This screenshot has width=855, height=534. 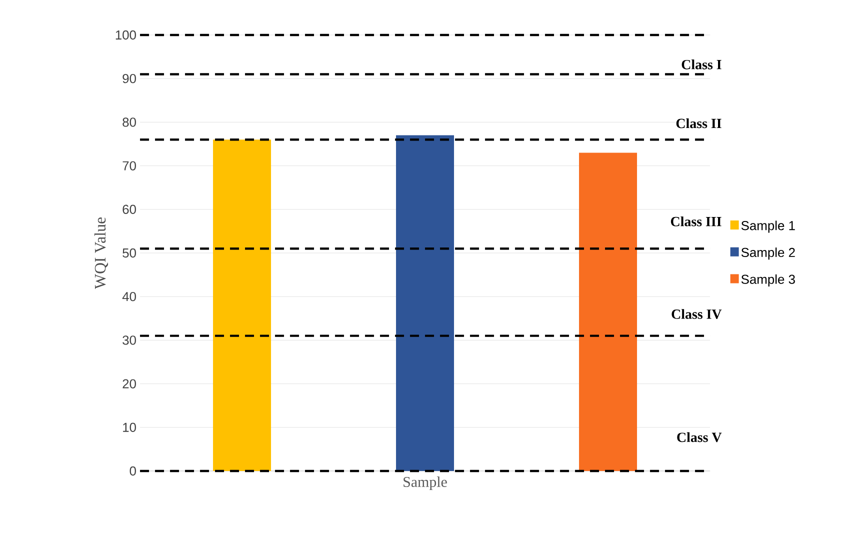 What do you see at coordinates (129, 427) in the screenshot?
I see `y-tick-label: 10` at bounding box center [129, 427].